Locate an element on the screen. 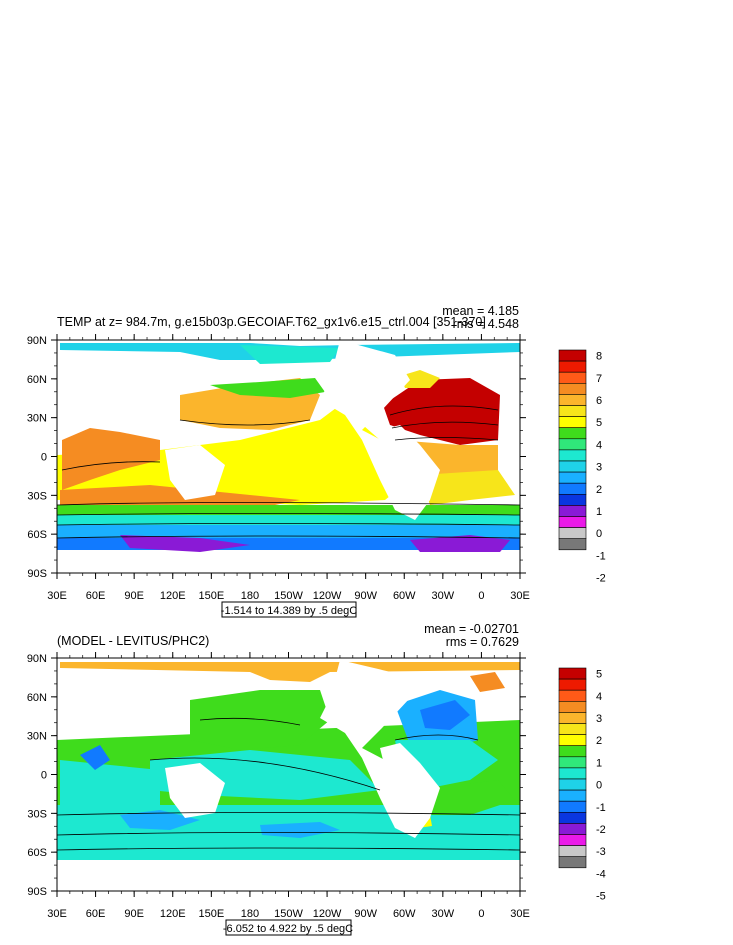 This screenshot has width=733, height=945. p2-land-americas is located at coordinates (375, 749).